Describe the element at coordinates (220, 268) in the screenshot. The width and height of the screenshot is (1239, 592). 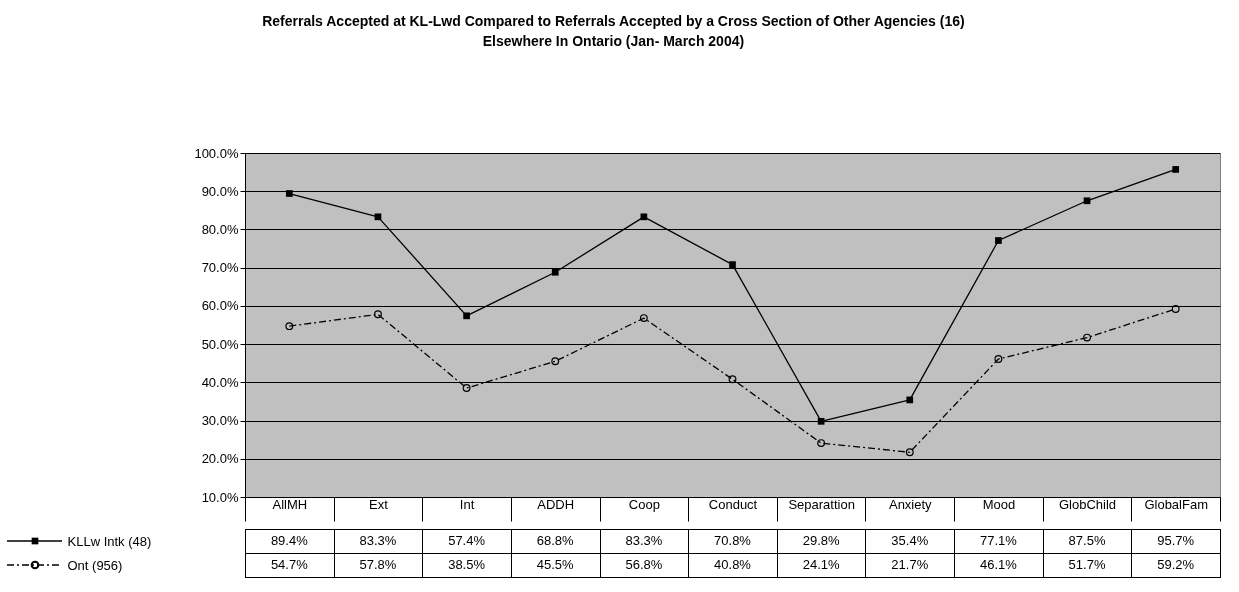
I see `y-tick-label: 70.0%` at that location.